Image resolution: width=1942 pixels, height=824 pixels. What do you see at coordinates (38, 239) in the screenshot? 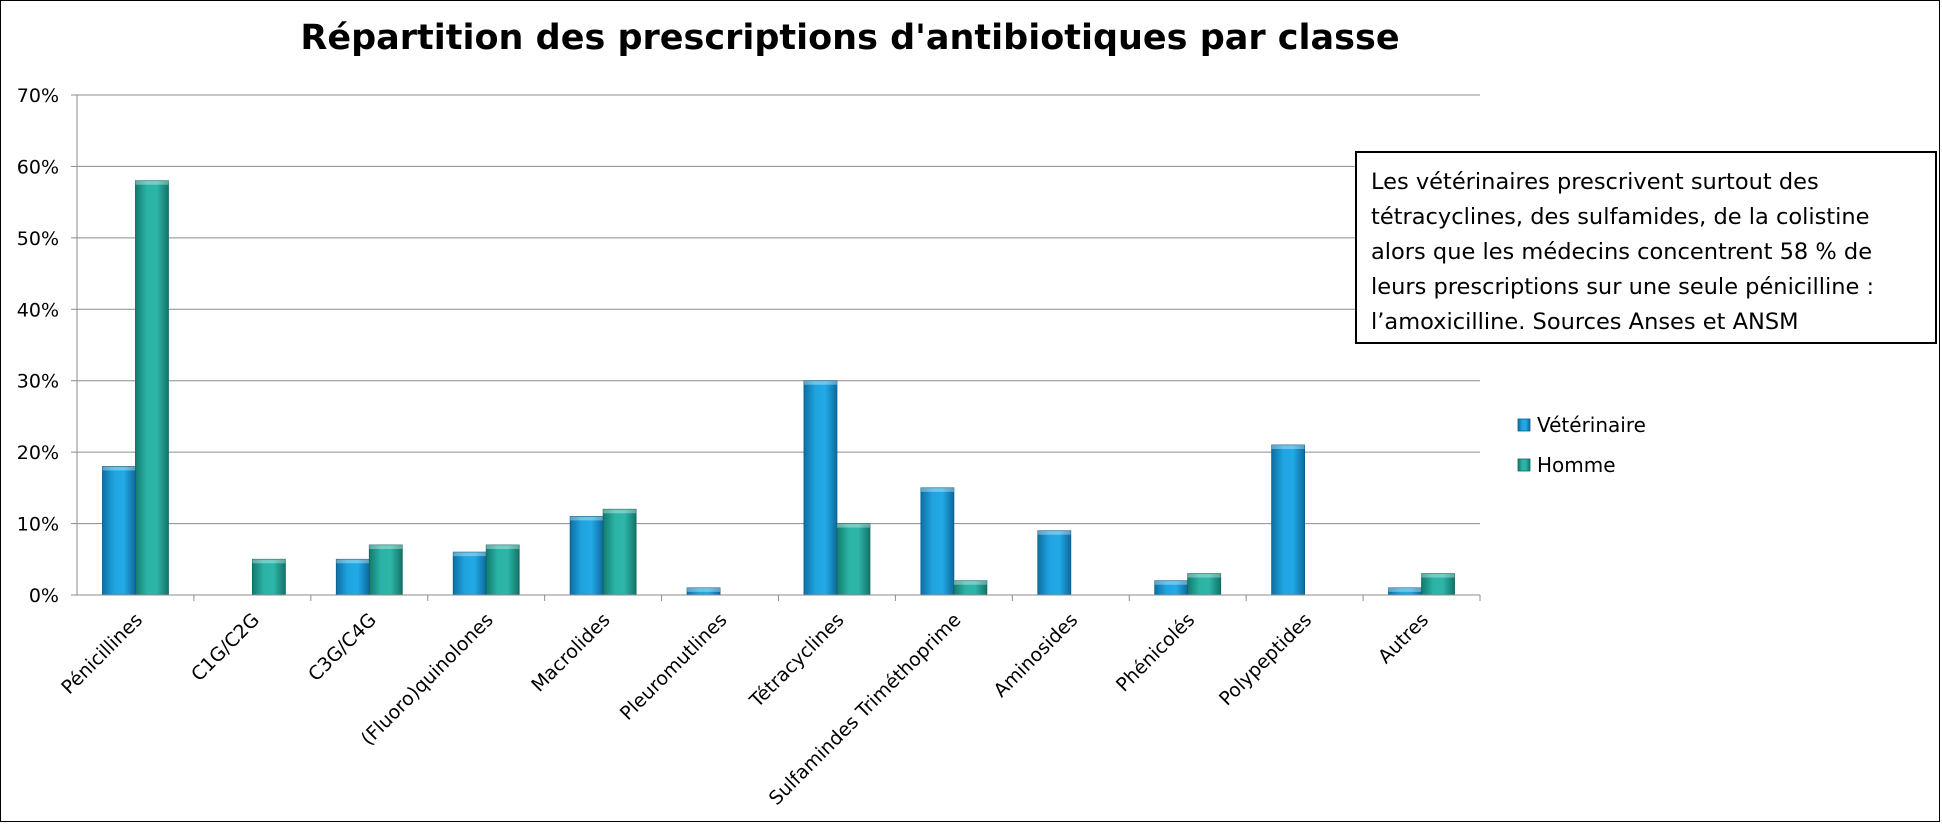
I see `y-tick-label: 50%` at bounding box center [38, 239].